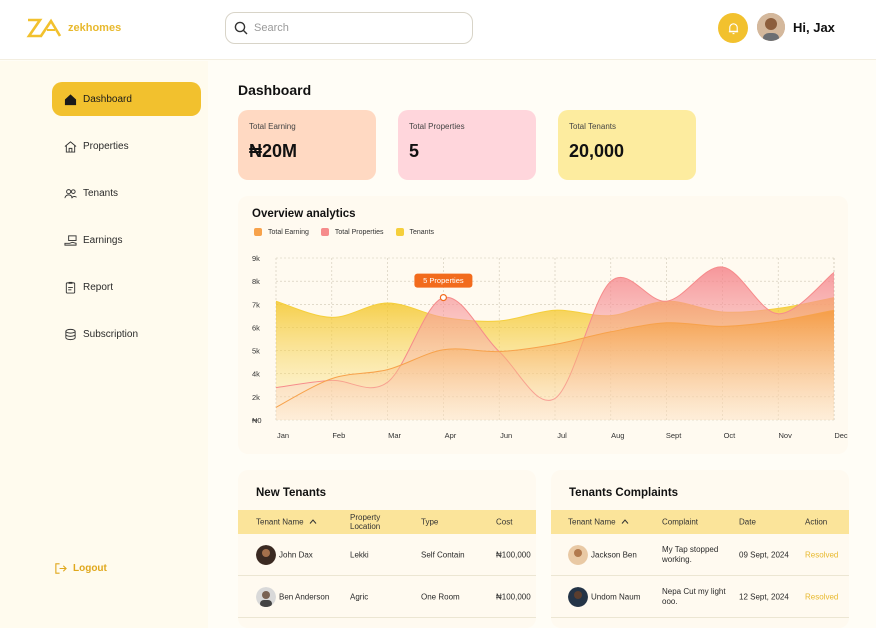 Image resolution: width=876 pixels, height=628 pixels. Describe the element at coordinates (107, 99) in the screenshot. I see `sidebar-item-label: Dashboard` at that location.